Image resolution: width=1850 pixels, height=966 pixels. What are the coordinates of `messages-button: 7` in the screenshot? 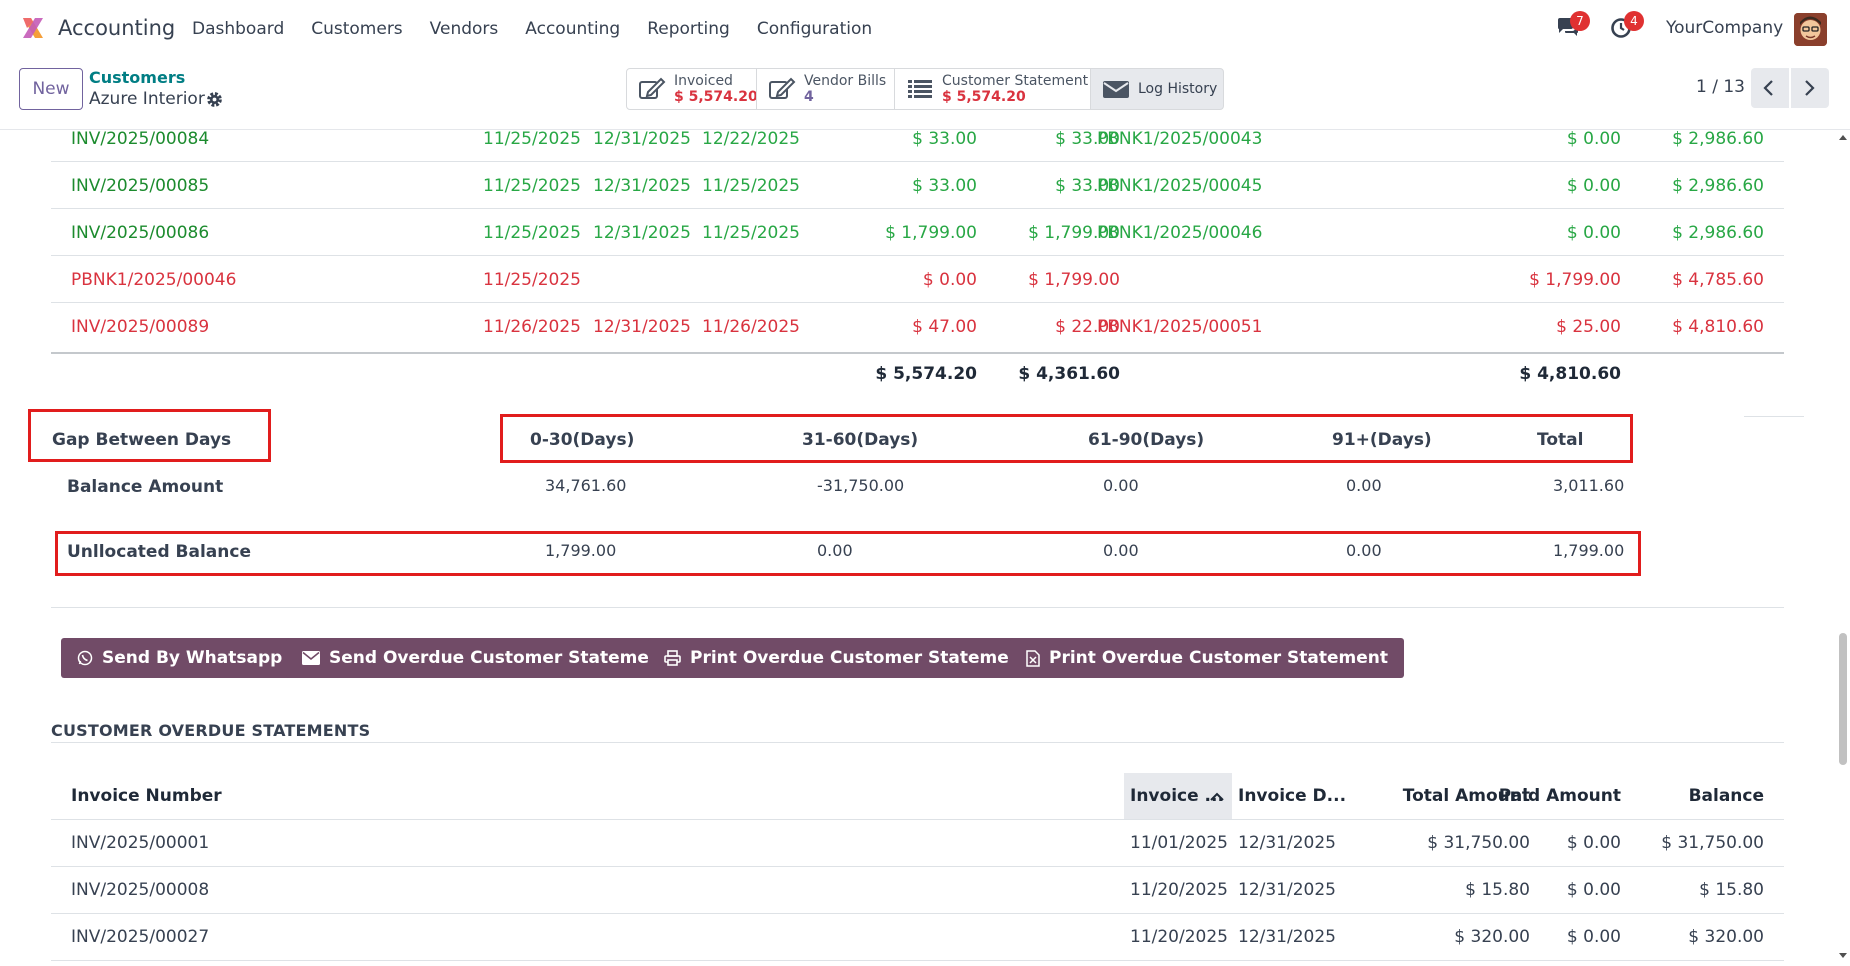 It's located at (1573, 26).